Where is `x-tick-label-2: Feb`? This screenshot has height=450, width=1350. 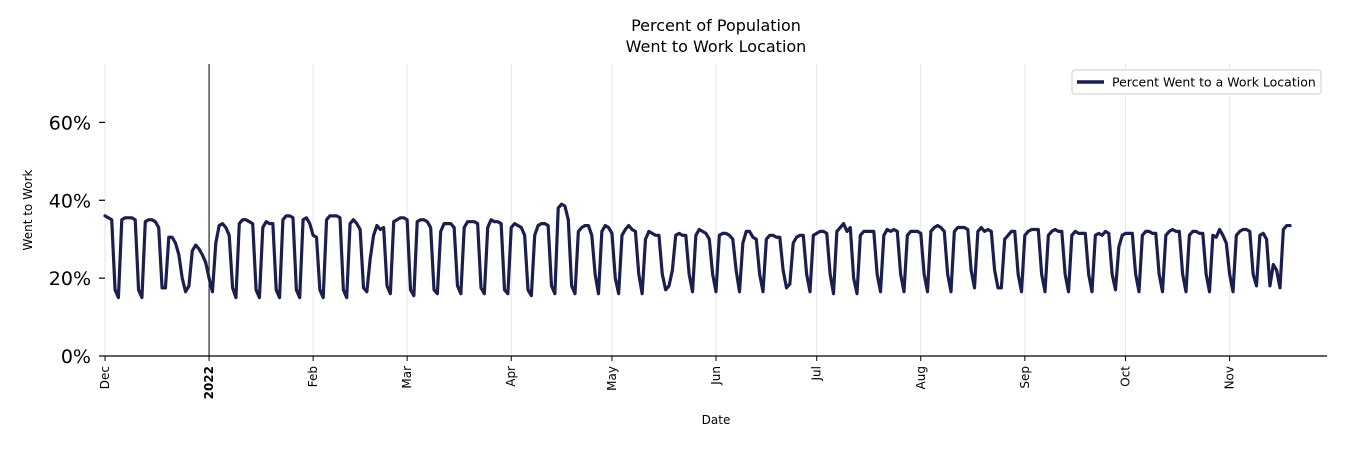
x-tick-label-2: Feb is located at coordinates (313, 376).